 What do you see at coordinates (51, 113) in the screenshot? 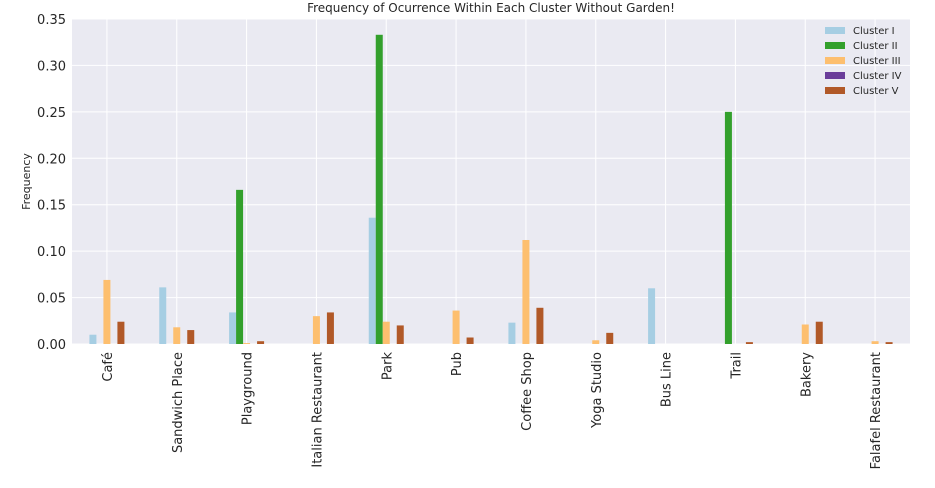
I see `y-tick-label: 0.25` at bounding box center [51, 113].